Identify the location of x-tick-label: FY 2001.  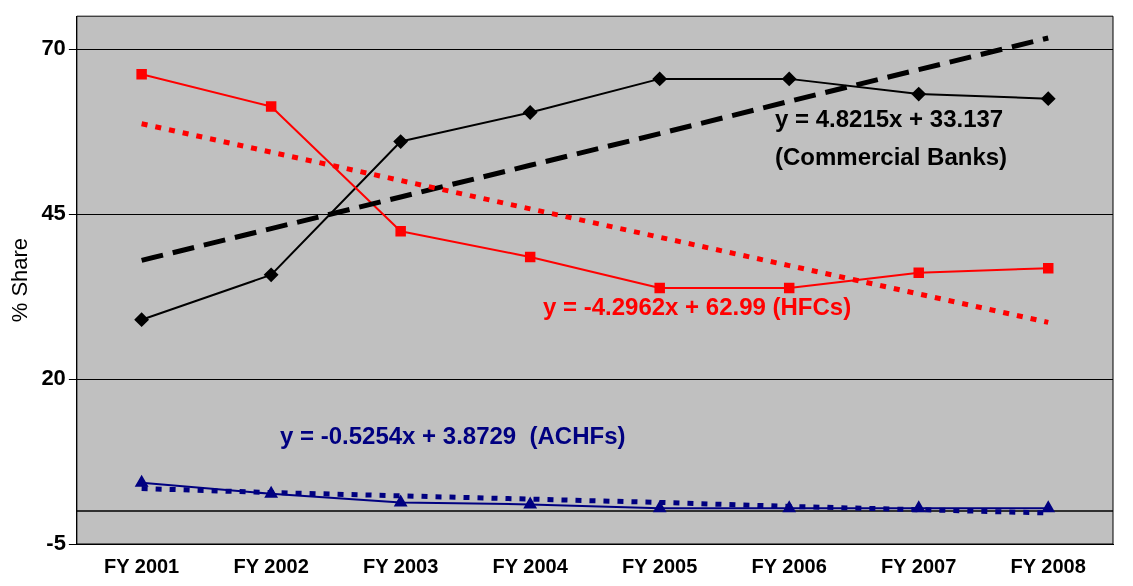
(142, 565).